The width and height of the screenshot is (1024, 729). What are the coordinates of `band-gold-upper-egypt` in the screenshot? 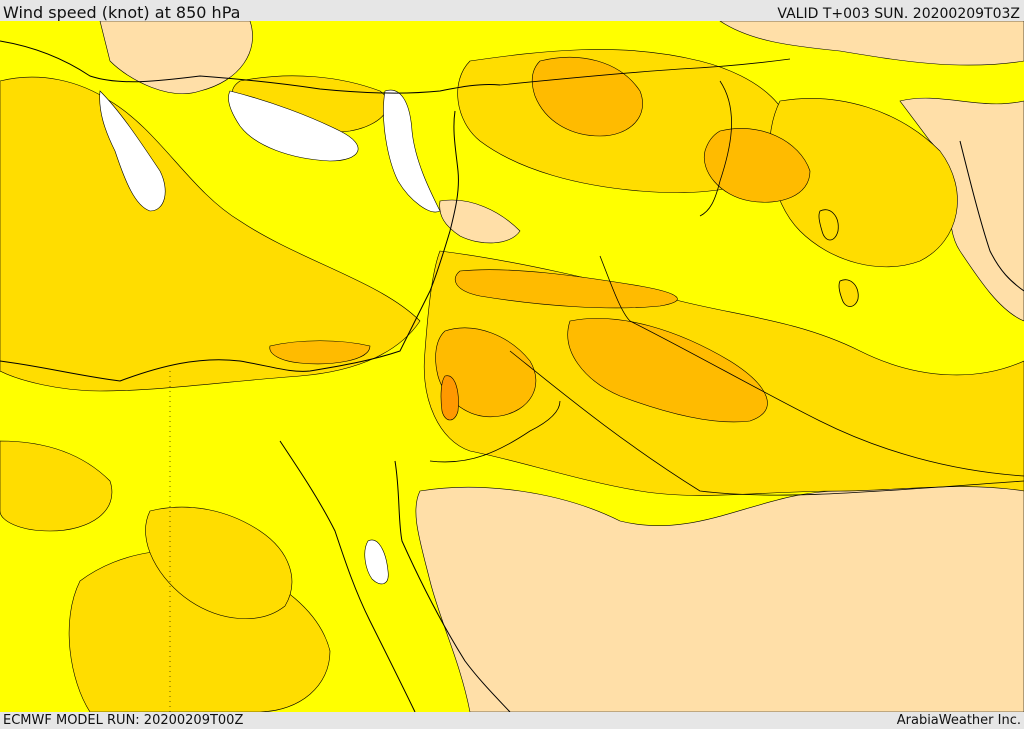 It's located at (56, 486).